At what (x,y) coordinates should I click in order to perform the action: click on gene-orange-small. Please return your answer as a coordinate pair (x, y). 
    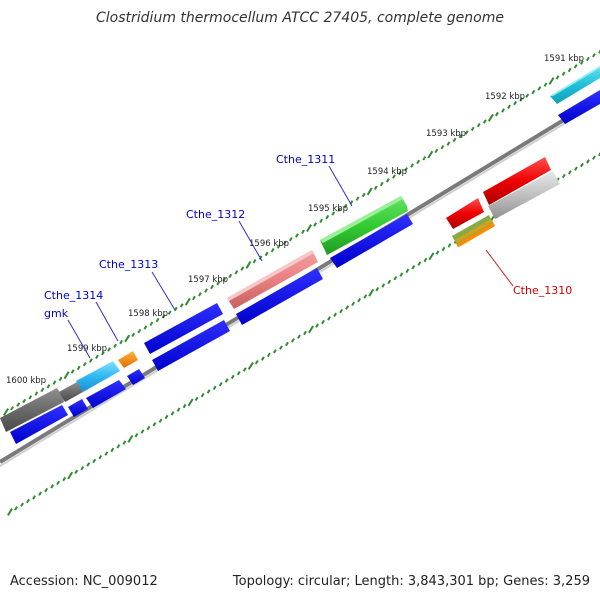
    Looking at the image, I should click on (128, 359).